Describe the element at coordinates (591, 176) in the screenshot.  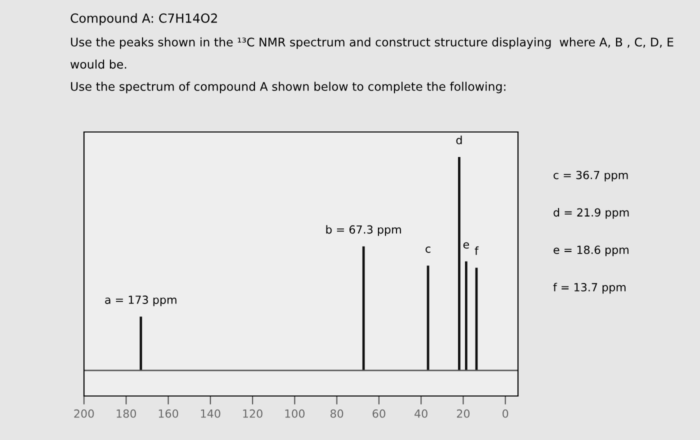
I see `text: c = 36.7 ppm` at that location.